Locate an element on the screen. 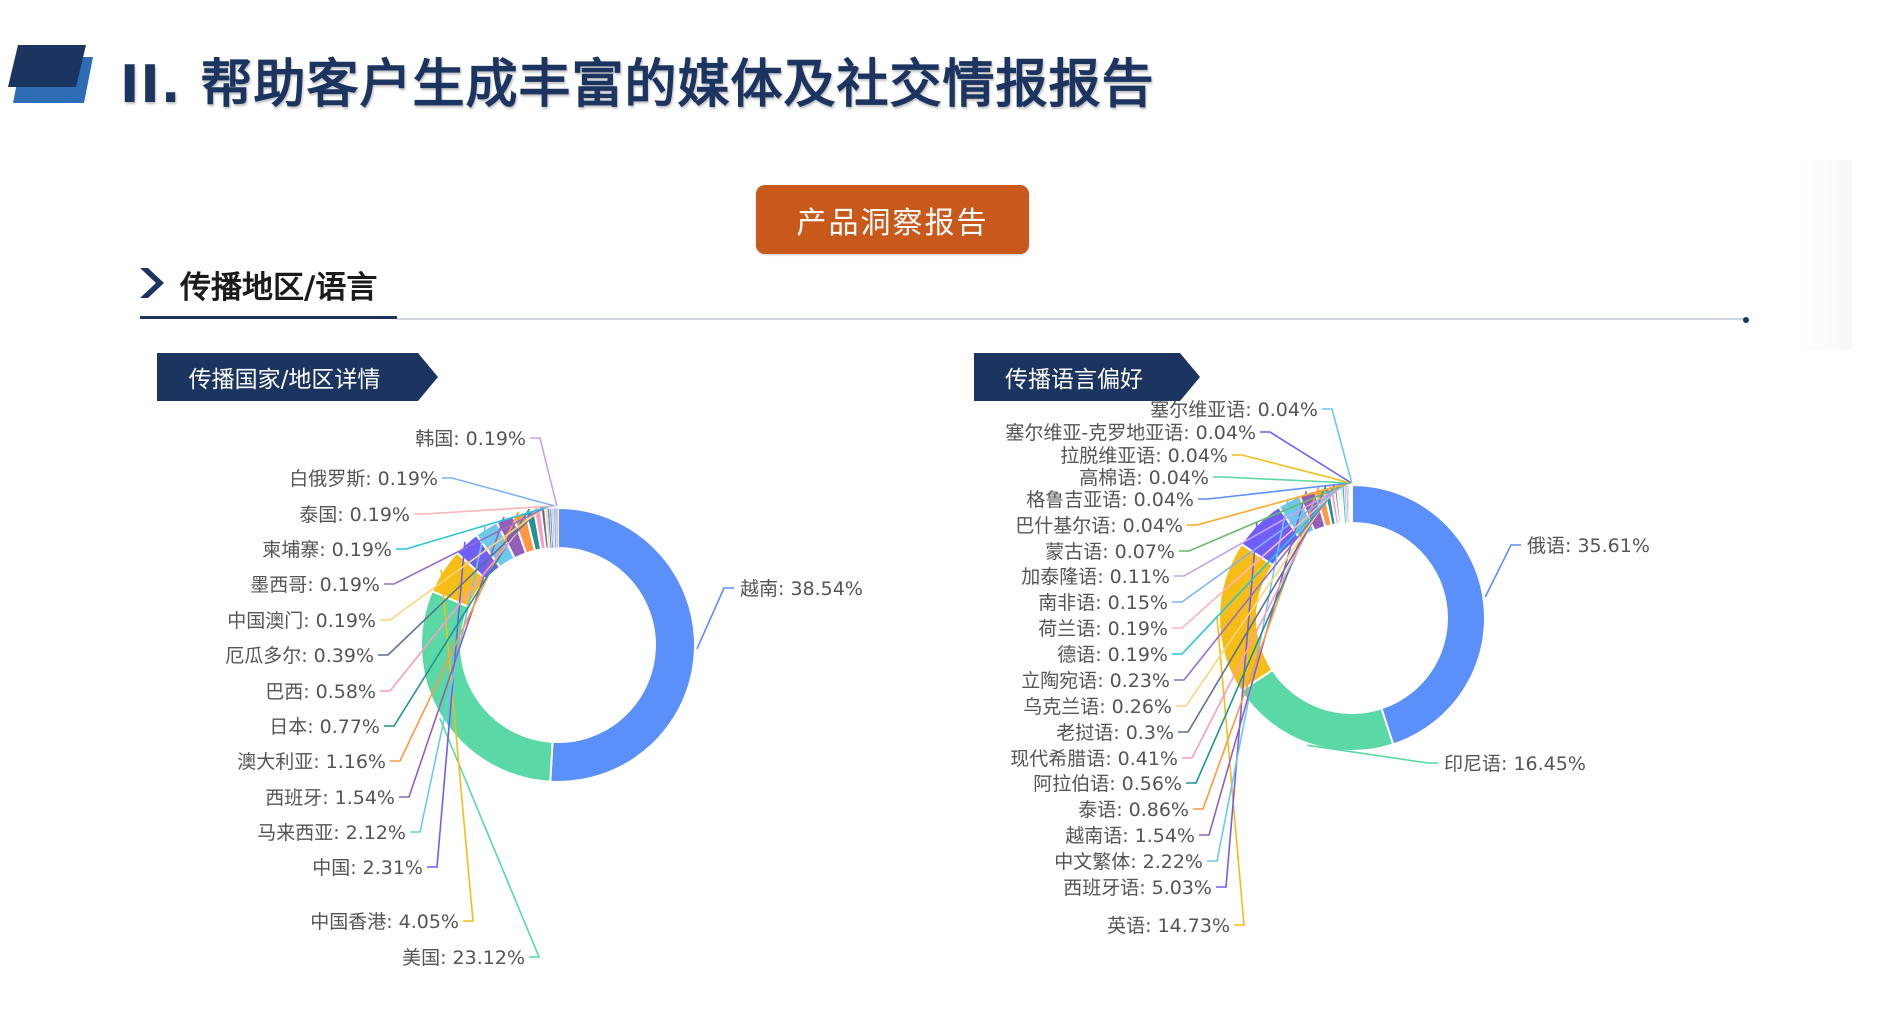  language-data-label: 塞尔维亚语: 0.04% is located at coordinates (1234, 410).